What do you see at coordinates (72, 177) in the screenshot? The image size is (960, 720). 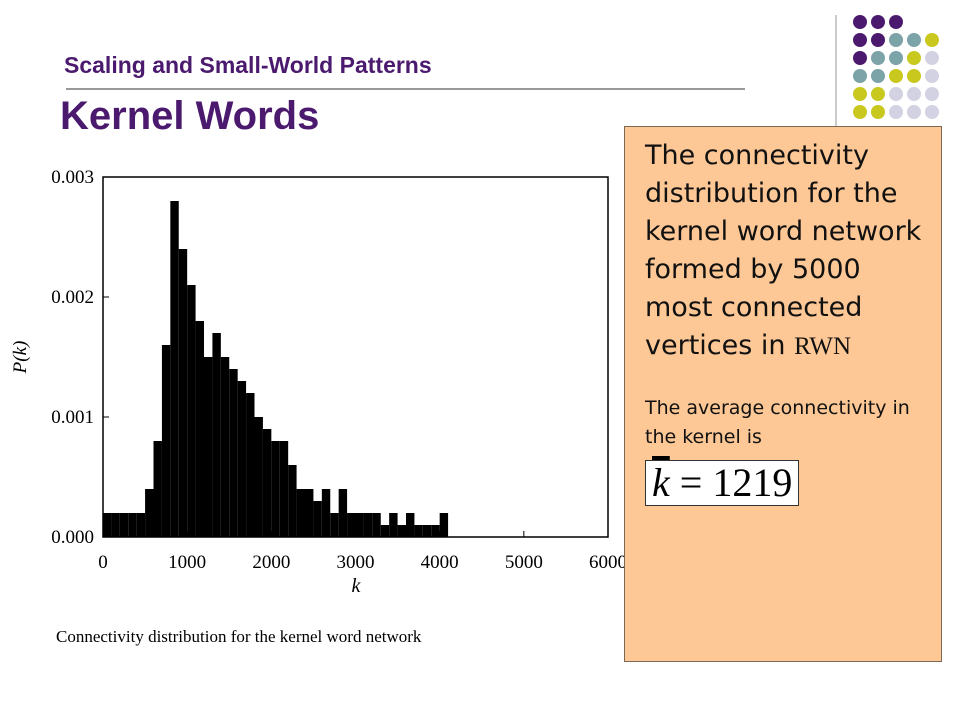 I see `y-tick-label: 0.003` at bounding box center [72, 177].